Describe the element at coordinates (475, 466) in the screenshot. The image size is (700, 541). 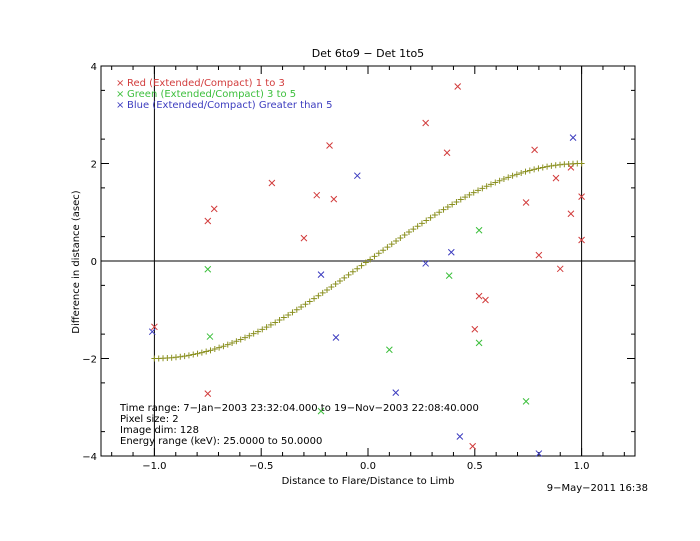
I see `x-tick-label: 0.5` at that location.